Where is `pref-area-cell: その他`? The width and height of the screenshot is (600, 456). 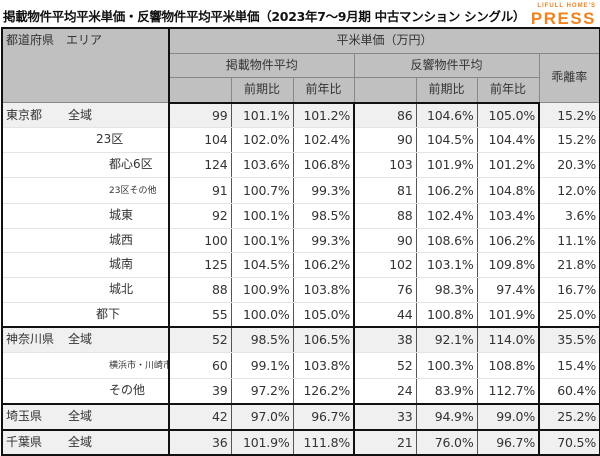 pref-area-cell: その他 is located at coordinates (86, 391).